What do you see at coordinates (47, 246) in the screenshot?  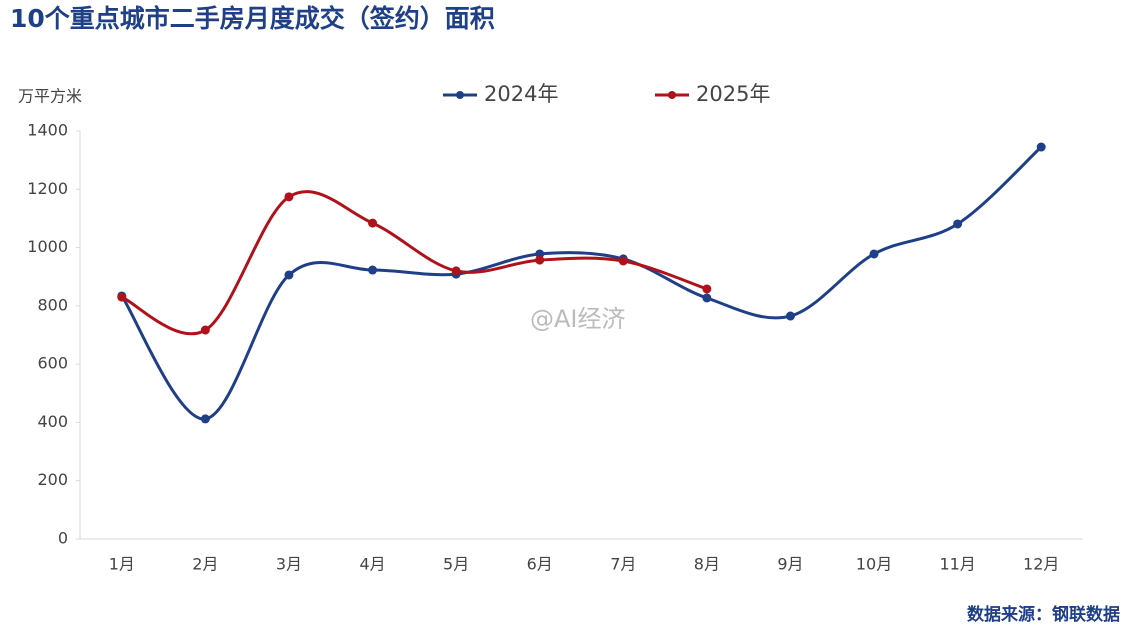 I see `y-tick-label: 1000` at bounding box center [47, 246].